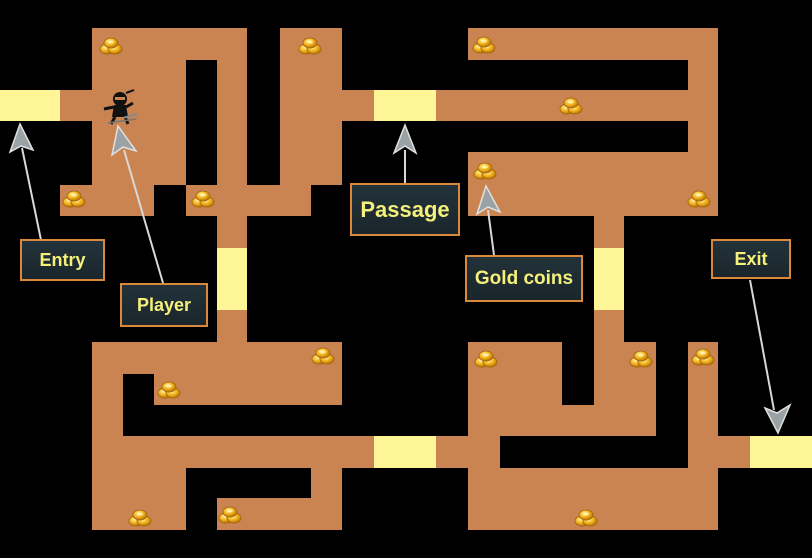 The width and height of the screenshot is (812, 558). I want to click on exit-label: Exit, so click(751, 259).